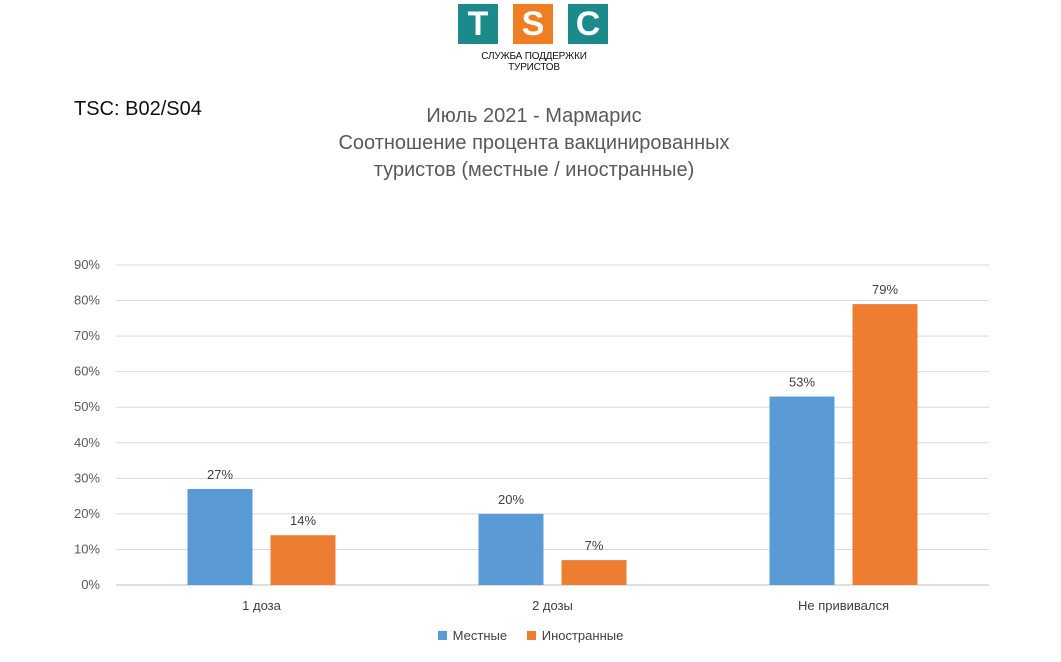 The width and height of the screenshot is (1061, 662). I want to click on chart-title-line-1: Июль 2021 - Мармарис, so click(534, 116).